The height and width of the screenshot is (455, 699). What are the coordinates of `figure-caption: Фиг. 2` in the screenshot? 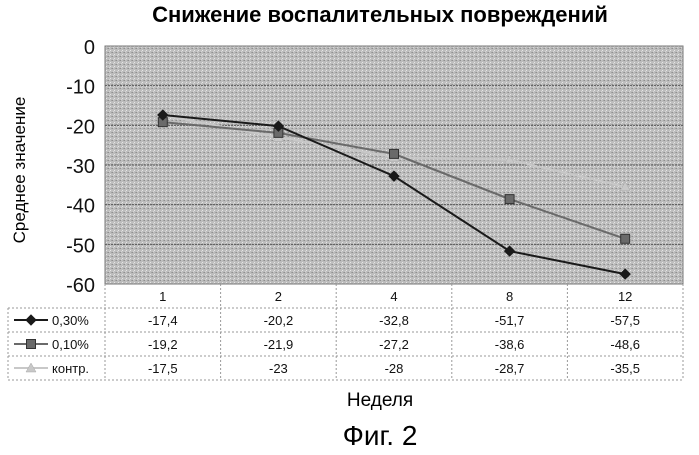 It's located at (380, 436).